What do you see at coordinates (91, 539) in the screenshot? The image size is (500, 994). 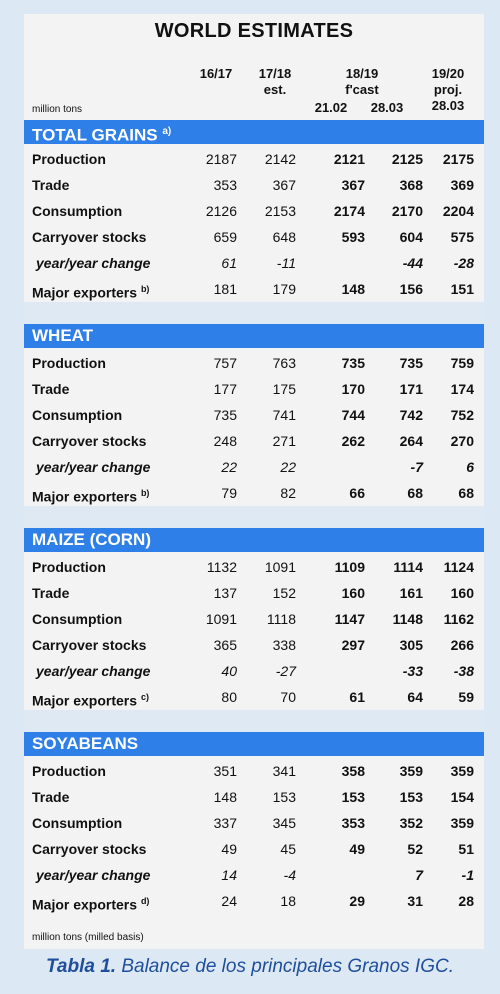 I see `section-title: MAIZE (CORN)` at bounding box center [91, 539].